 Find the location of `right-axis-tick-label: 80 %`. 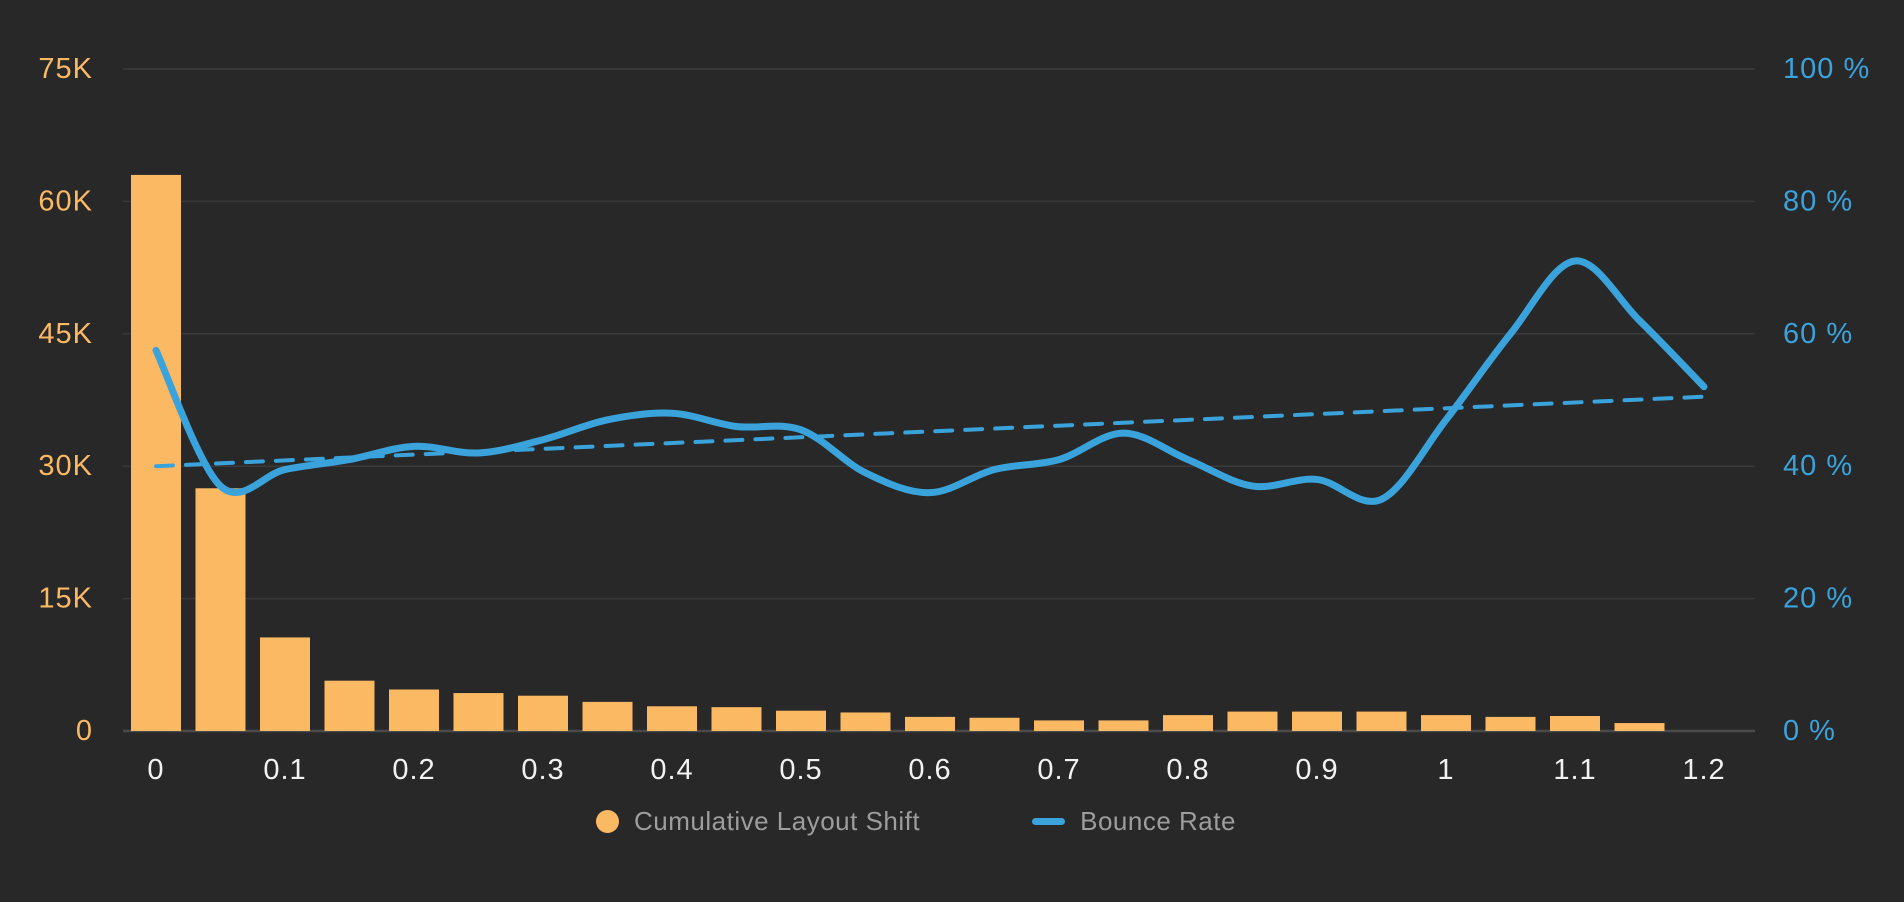

right-axis-tick-label: 80 % is located at coordinates (1818, 201).